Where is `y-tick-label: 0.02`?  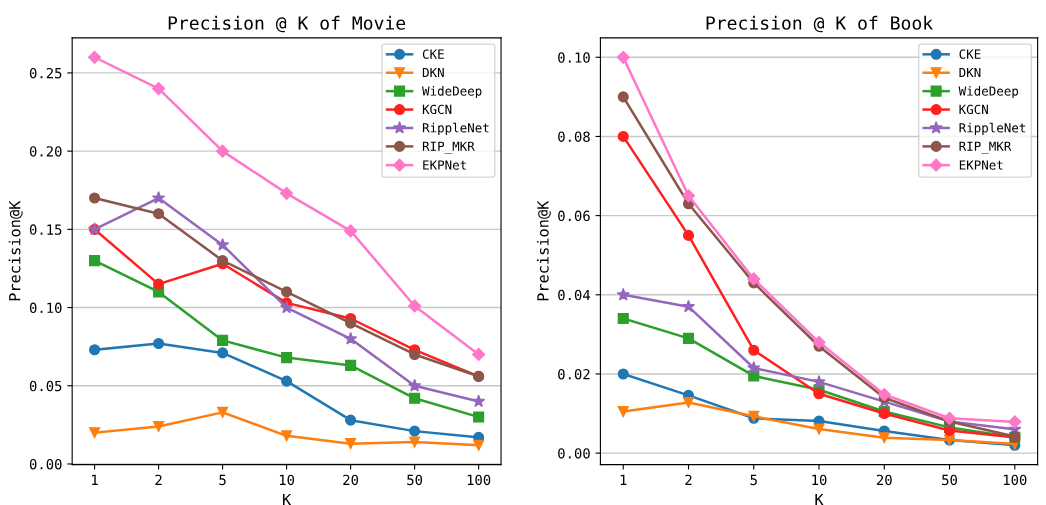
y-tick-label: 0.02 is located at coordinates (574, 374).